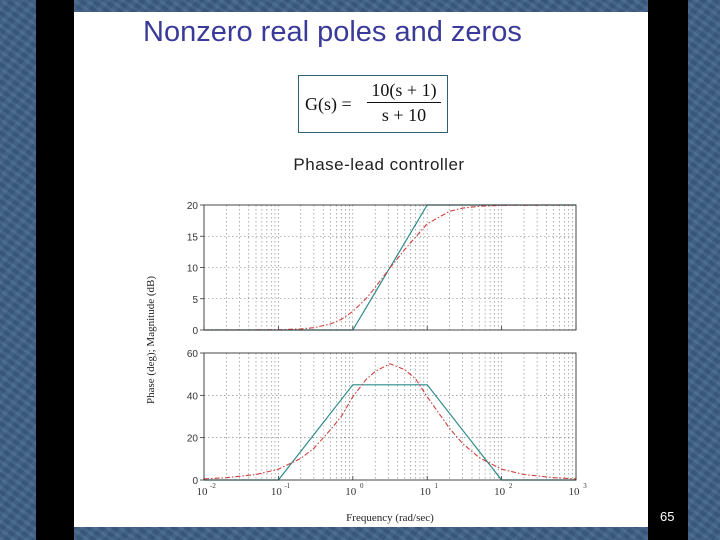 The image size is (720, 540). I want to click on y-tick-label: 40, so click(193, 396).